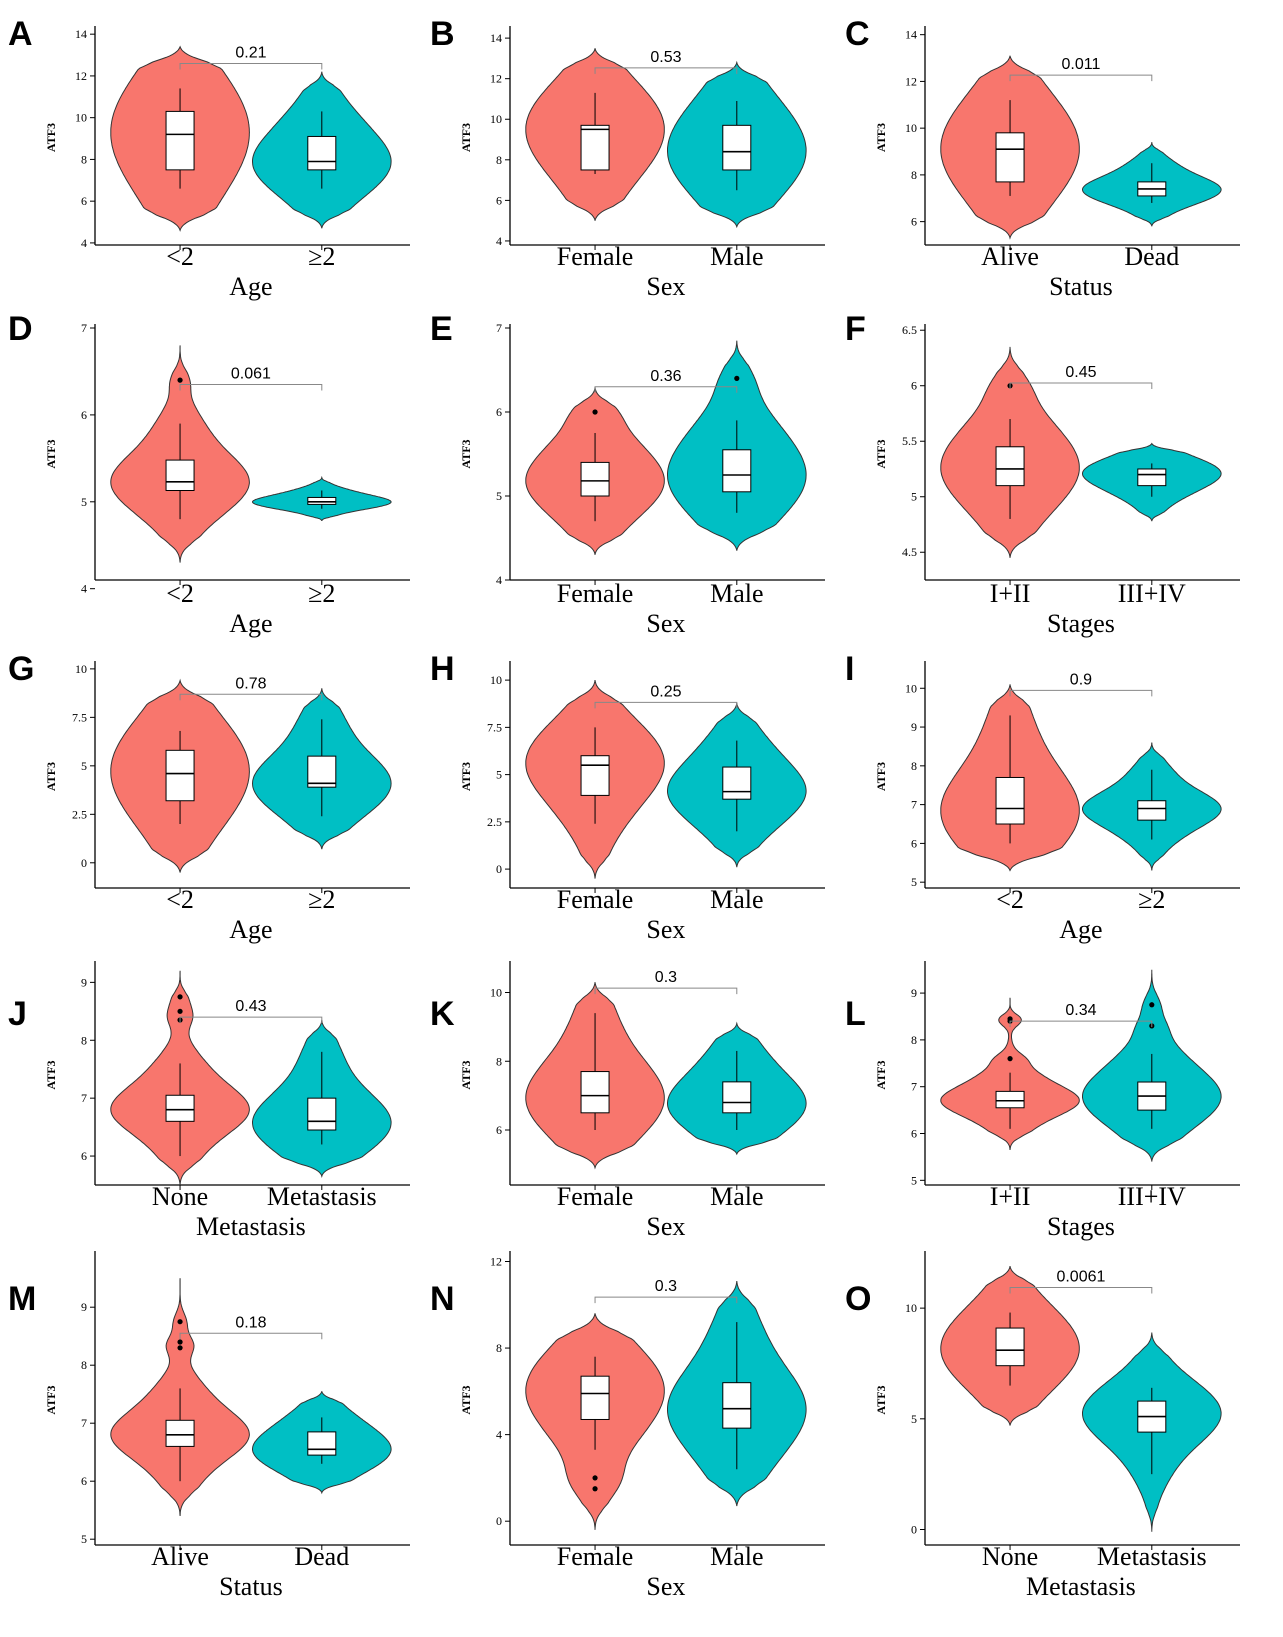 Image resolution: width=1283 pixels, height=1637 pixels. Describe the element at coordinates (321, 1556) in the screenshot. I see `category-label: Dead` at that location.